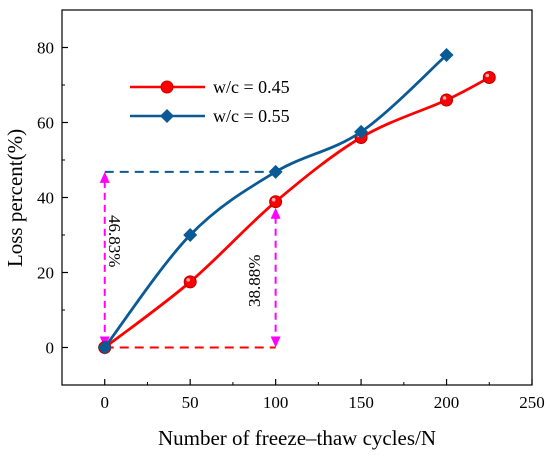 This screenshot has height=456, width=550. I want to click on y-tick-label-60: 60, so click(45, 123).